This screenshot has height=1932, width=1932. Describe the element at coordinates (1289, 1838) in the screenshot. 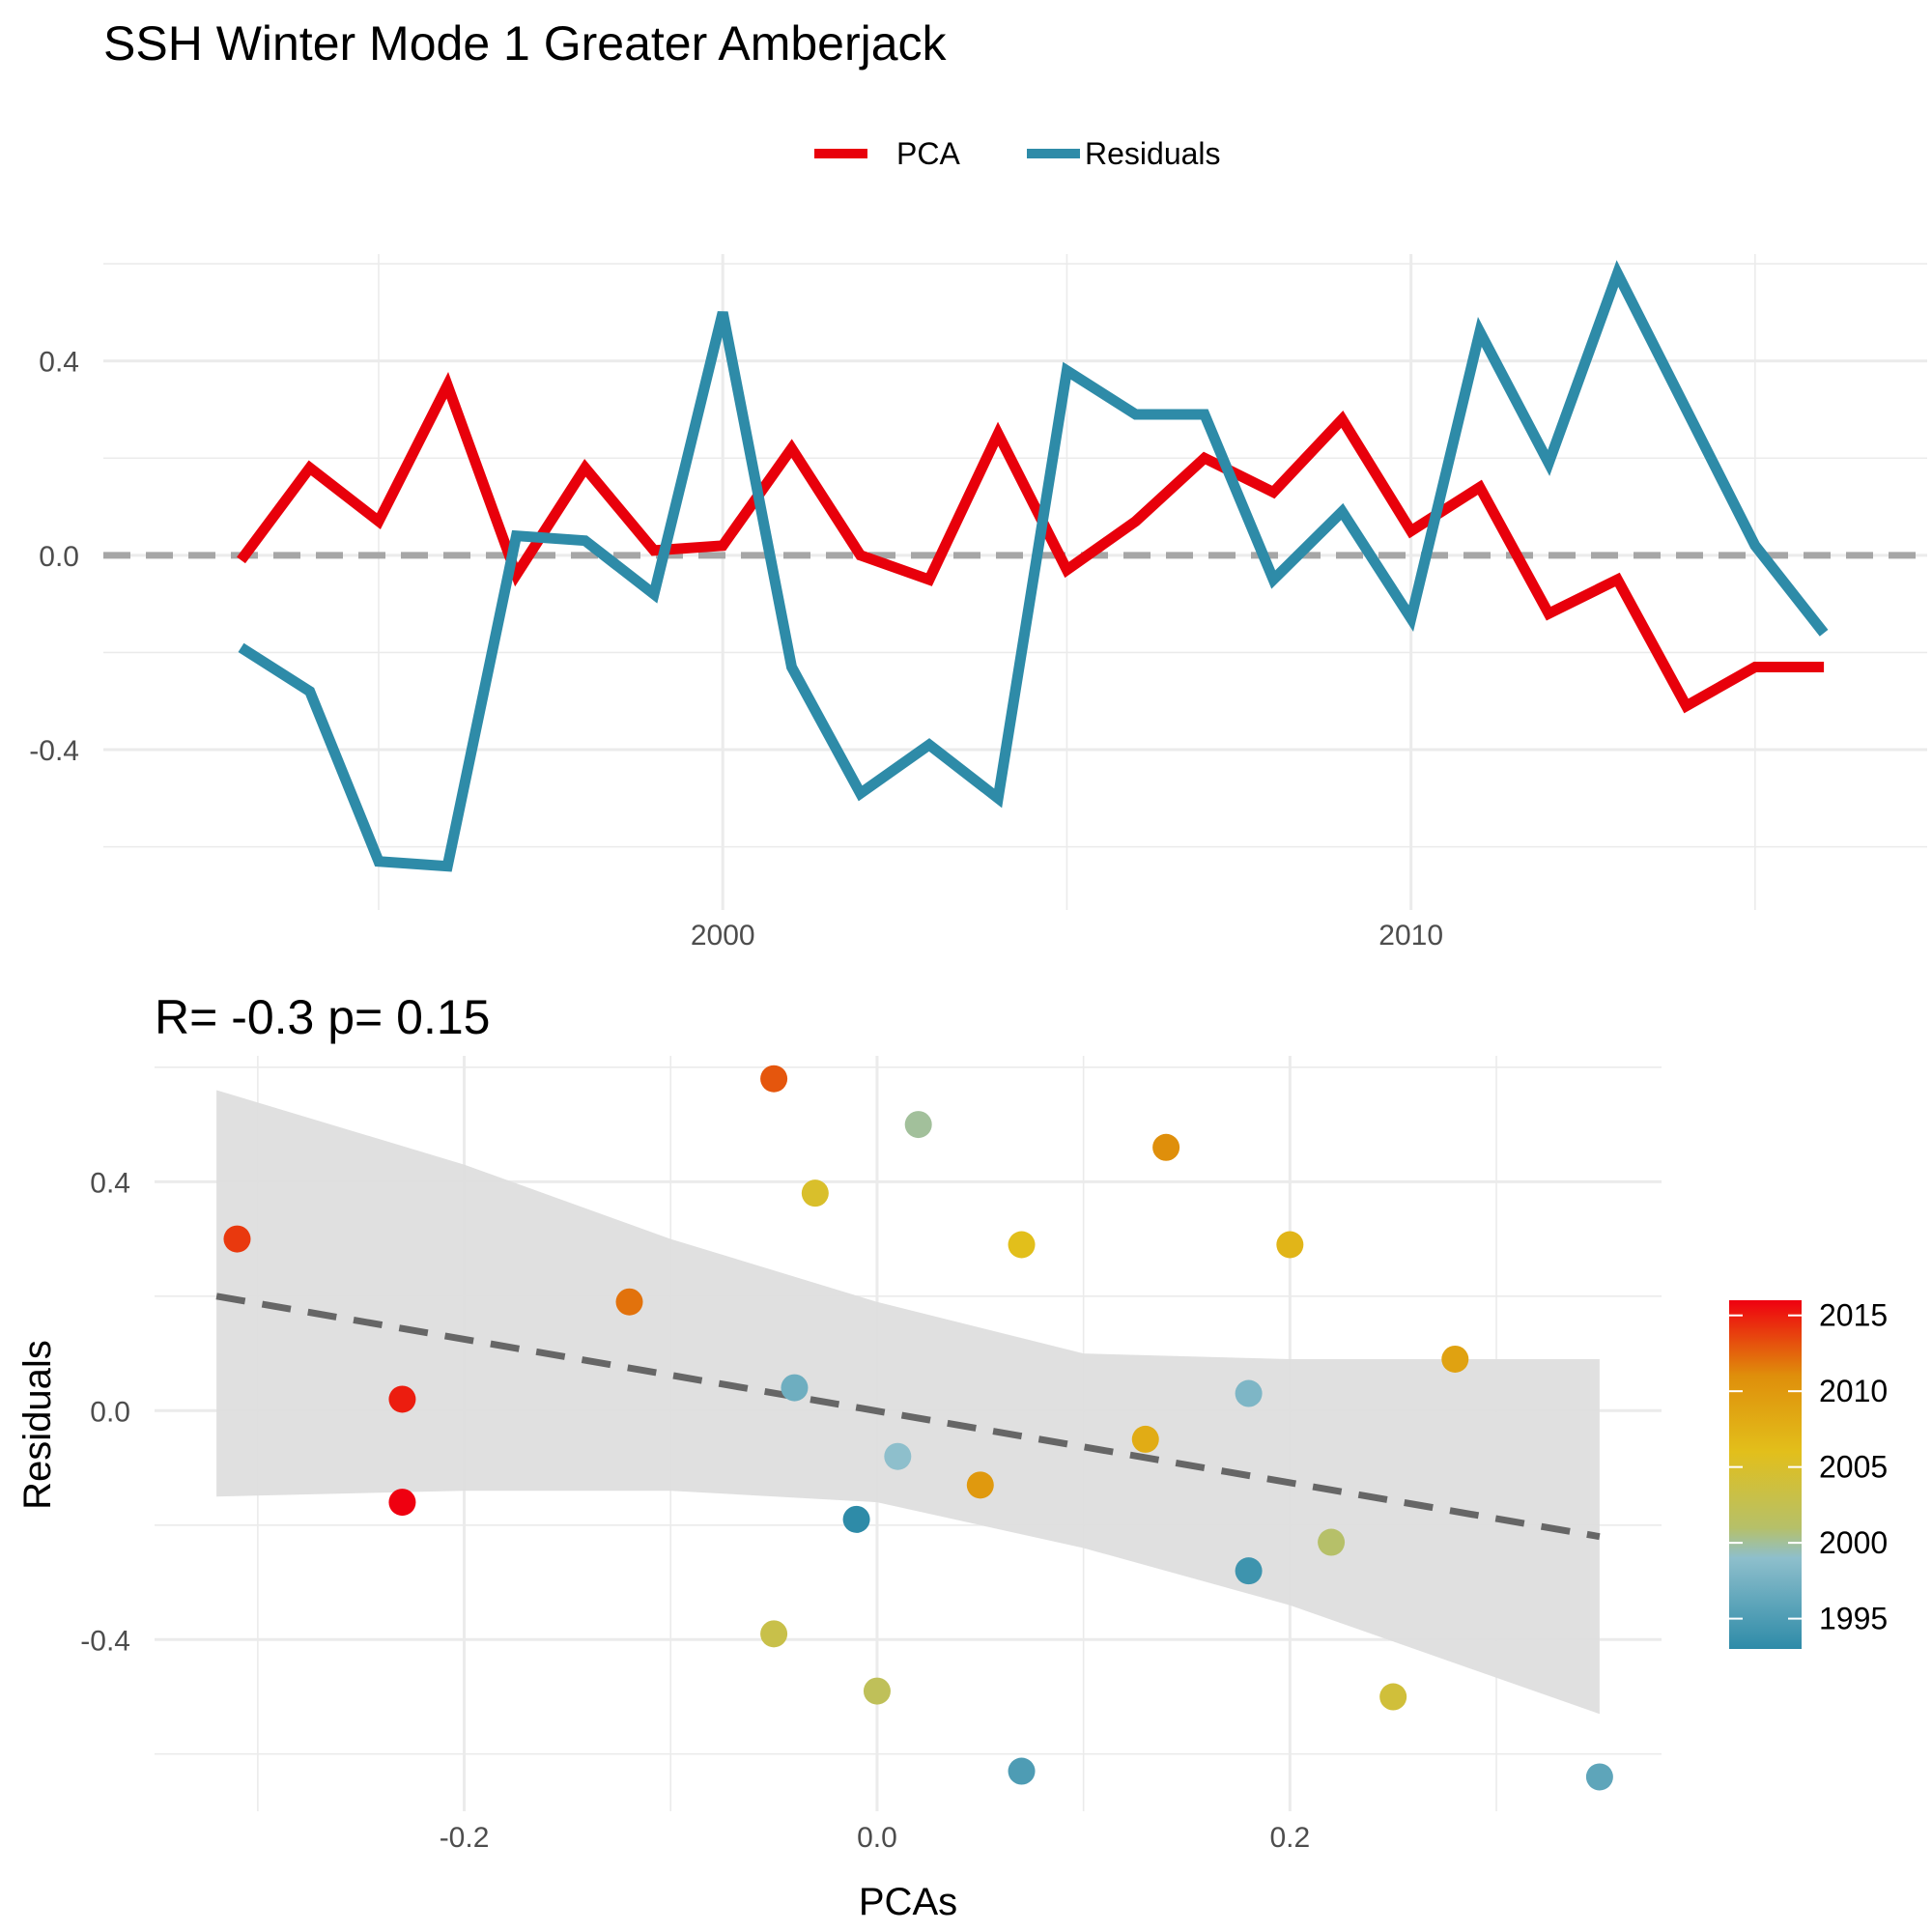

I see `x-tick-label: 0.2` at that location.